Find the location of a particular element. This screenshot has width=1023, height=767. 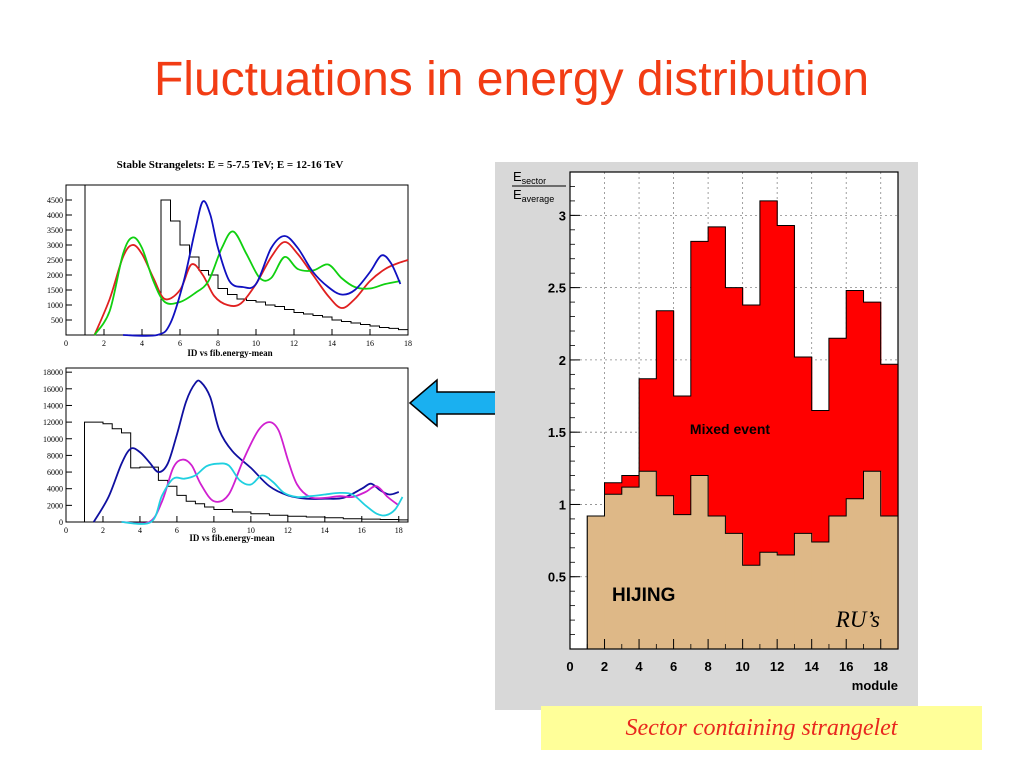

caption-box: Sector containing strangelet is located at coordinates (761, 728).